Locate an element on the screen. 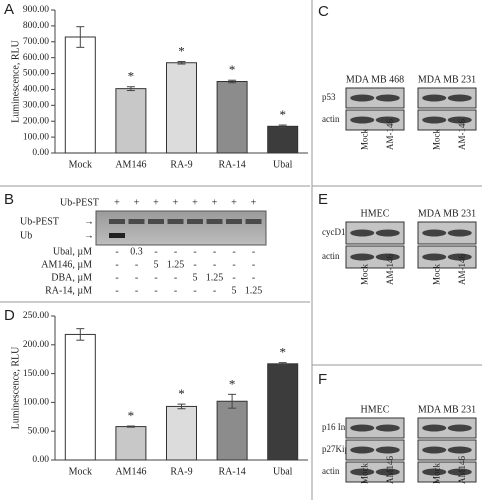  y-tick-label: 250.00 is located at coordinates (36, 316).